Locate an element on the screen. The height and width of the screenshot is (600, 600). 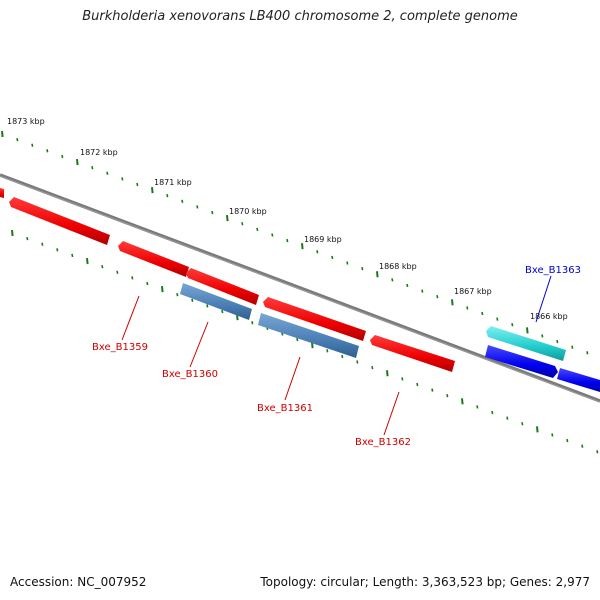
gene-bxe-b1362 is located at coordinates (314, 319).